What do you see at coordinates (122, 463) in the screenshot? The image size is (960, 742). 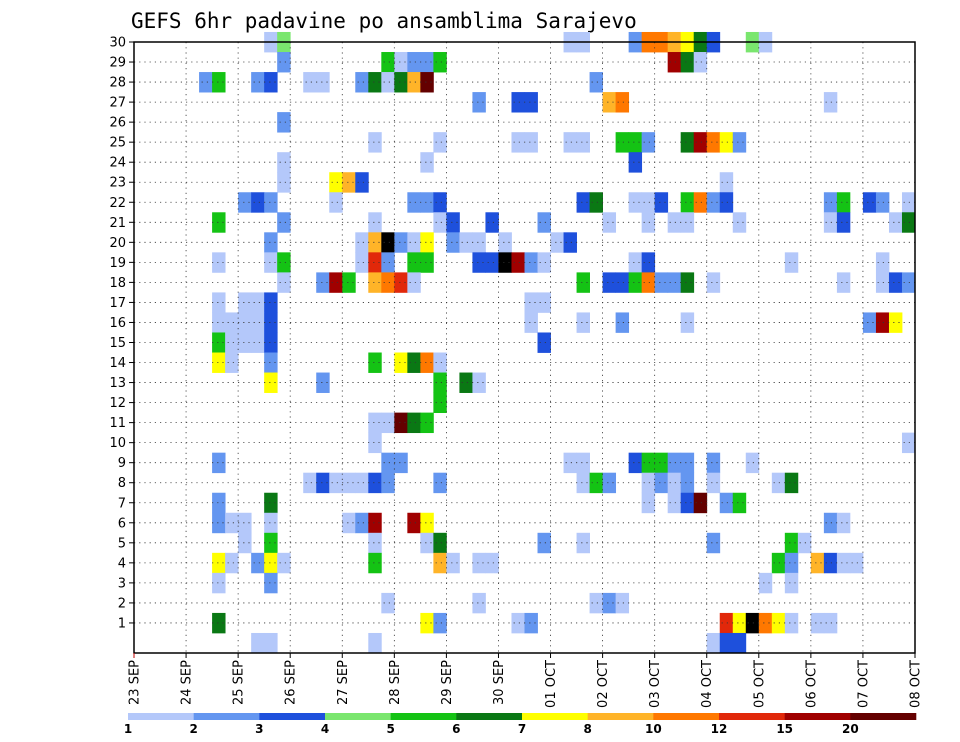 I see `y-tick-label: 9` at bounding box center [122, 463].